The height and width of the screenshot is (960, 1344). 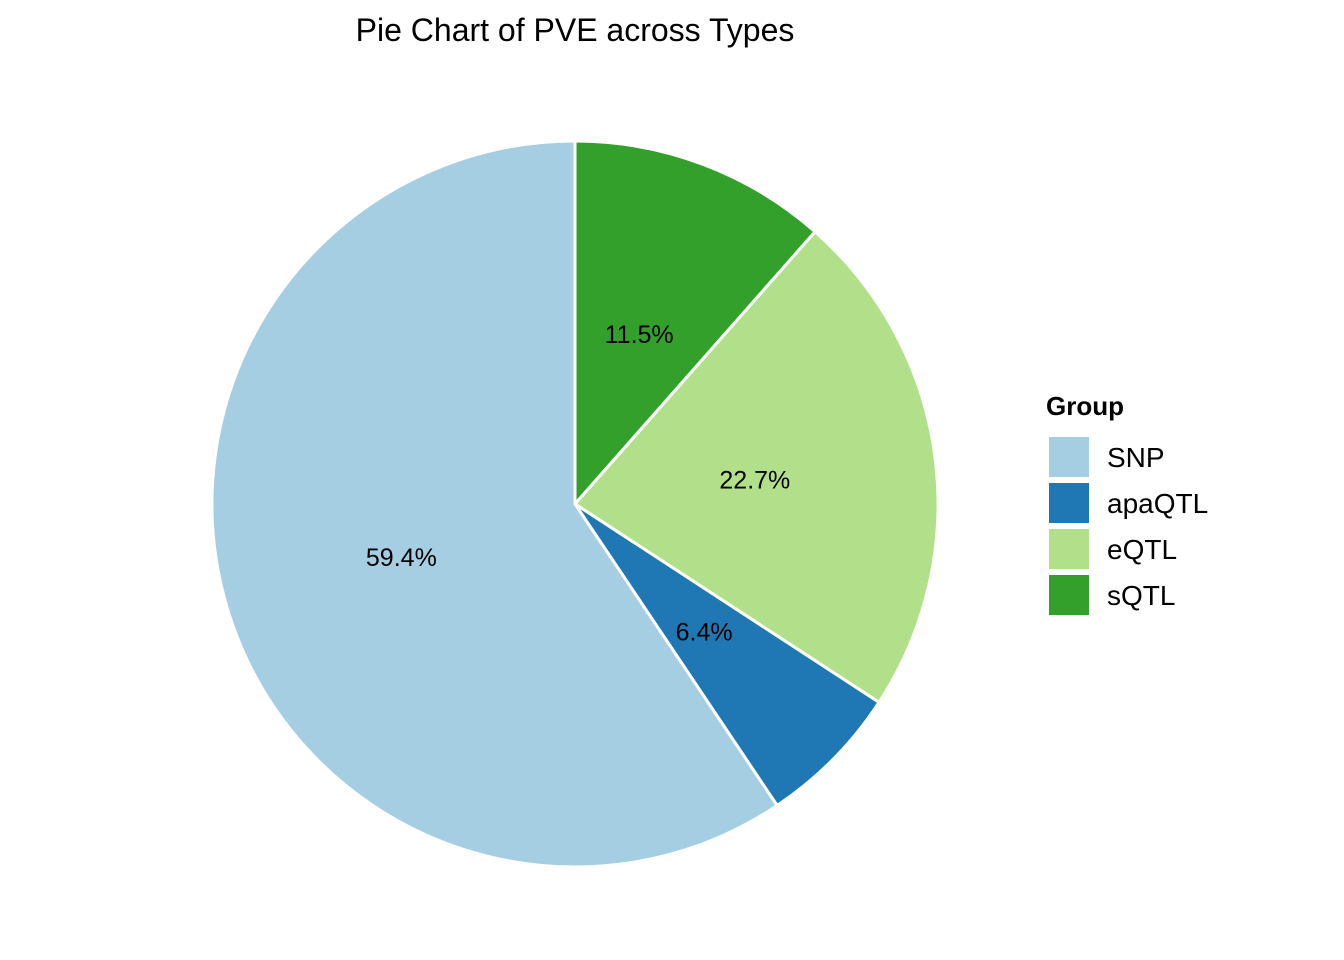 I want to click on pie-slice-apaqtl, so click(x=727, y=655).